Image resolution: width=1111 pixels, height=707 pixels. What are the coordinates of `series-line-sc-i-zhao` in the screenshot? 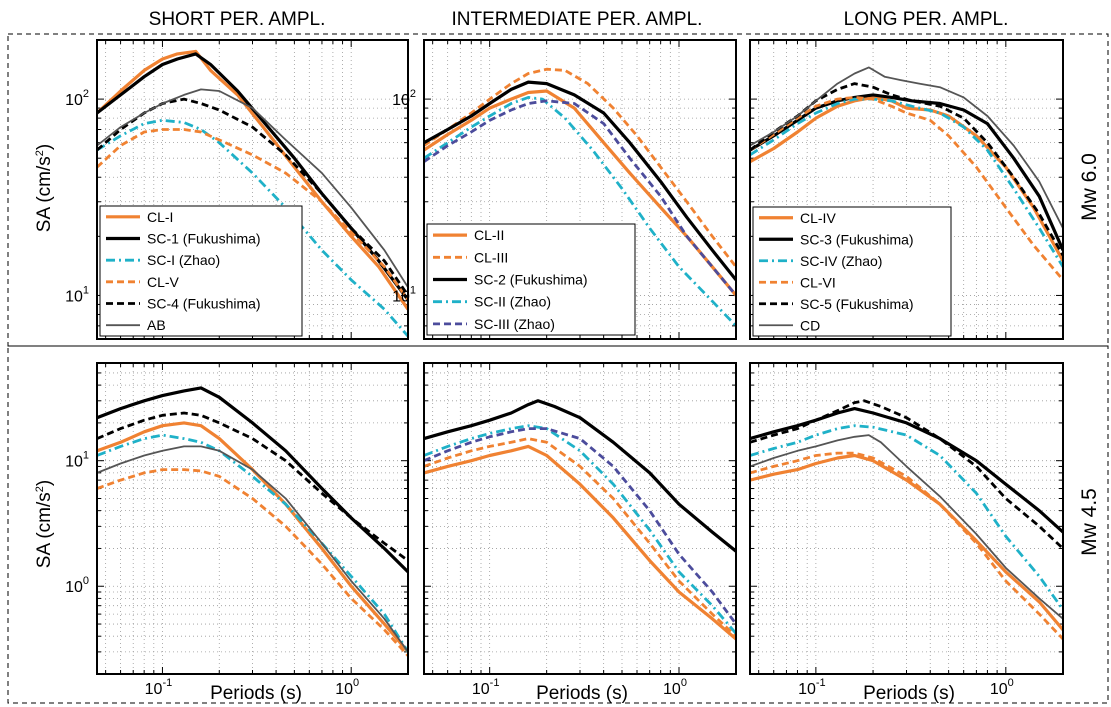 It's located at (252, 228).